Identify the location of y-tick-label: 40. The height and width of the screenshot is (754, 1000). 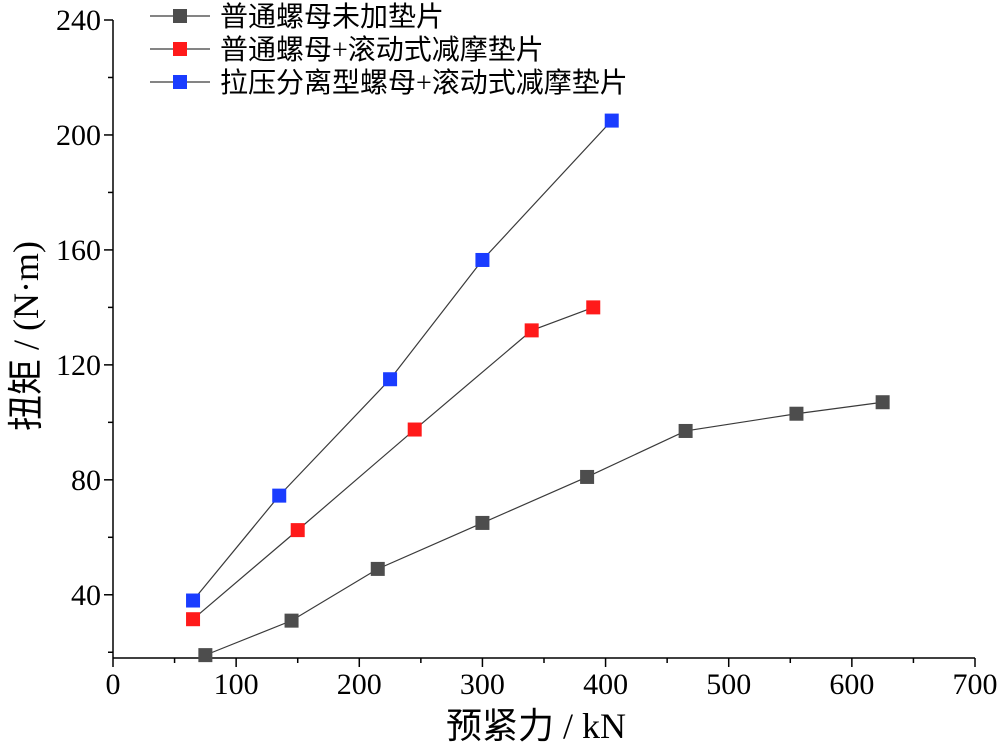
(86, 595).